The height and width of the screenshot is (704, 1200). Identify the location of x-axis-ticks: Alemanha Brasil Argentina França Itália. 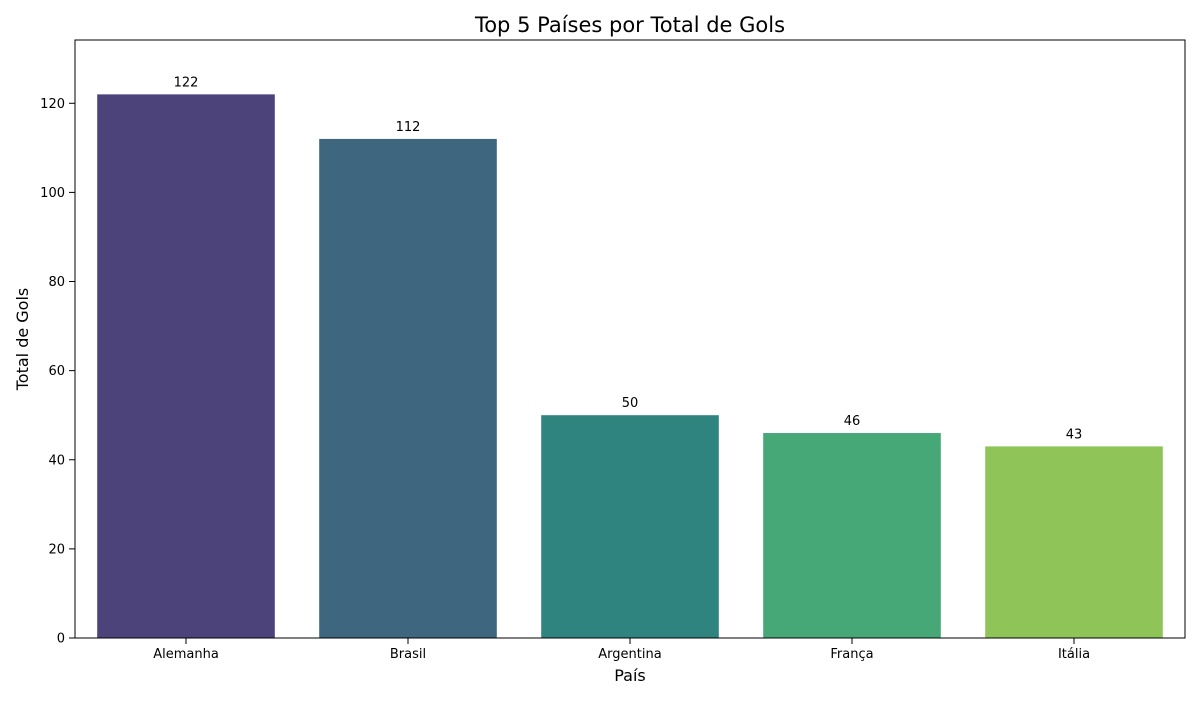
(621, 650).